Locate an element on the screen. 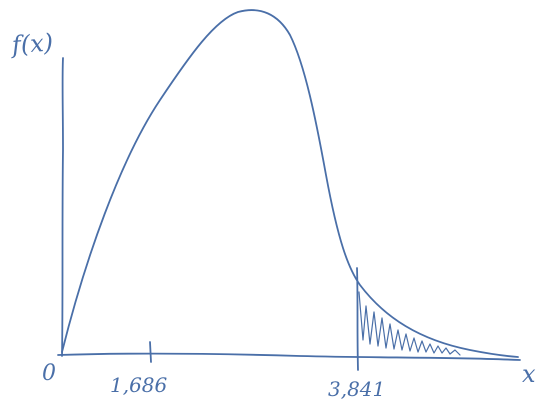 This screenshot has height=414, width=542. x-axis-label: x is located at coordinates (529, 374).